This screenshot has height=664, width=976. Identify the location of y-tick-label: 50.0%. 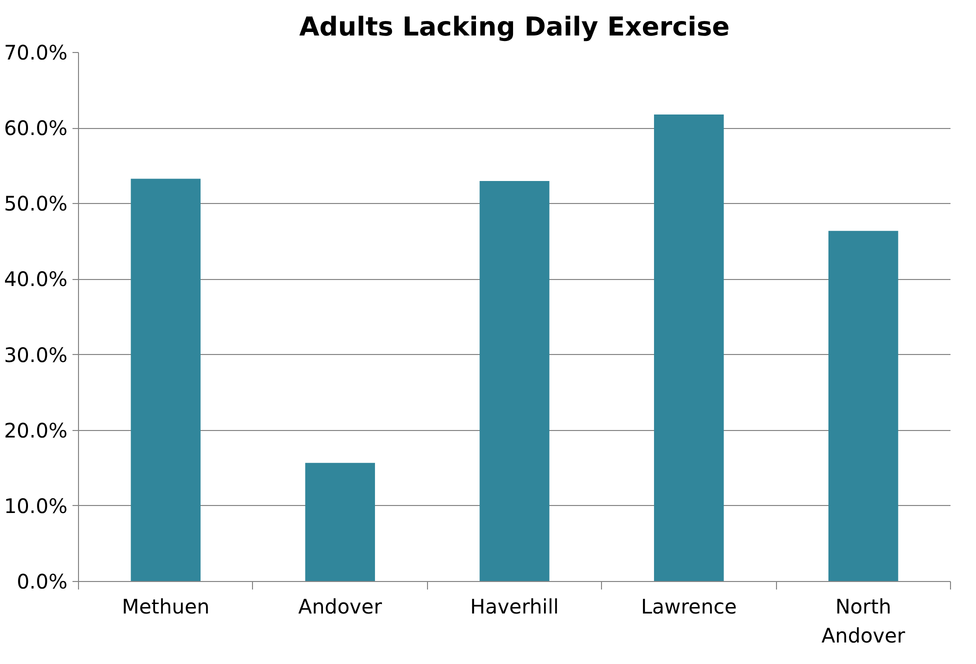
(36, 204).